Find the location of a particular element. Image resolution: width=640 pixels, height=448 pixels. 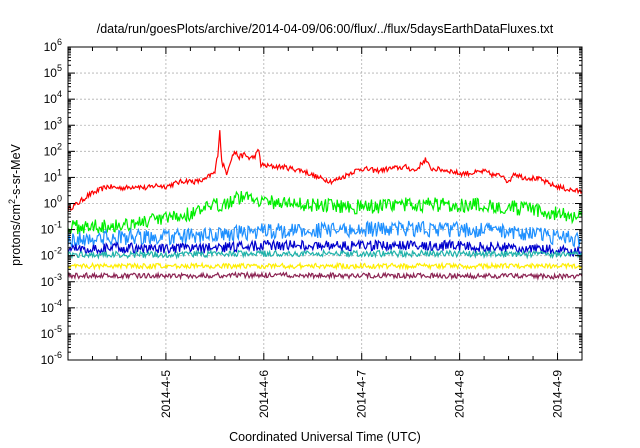

y-axis-label: protons/cm2-s-sr-MeV is located at coordinates (15, 204).